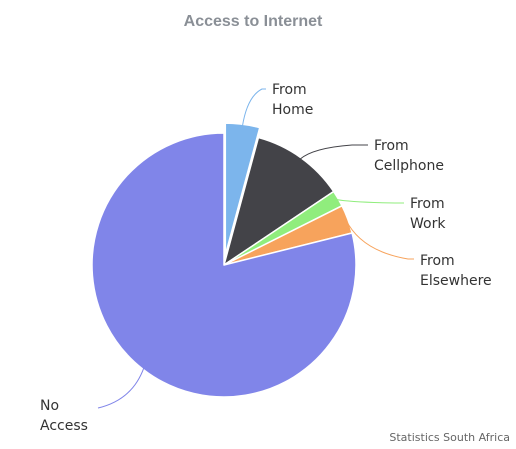 This screenshot has width=516, height=449. What do you see at coordinates (428, 224) in the screenshot?
I see `slice-label-line: Work` at bounding box center [428, 224].